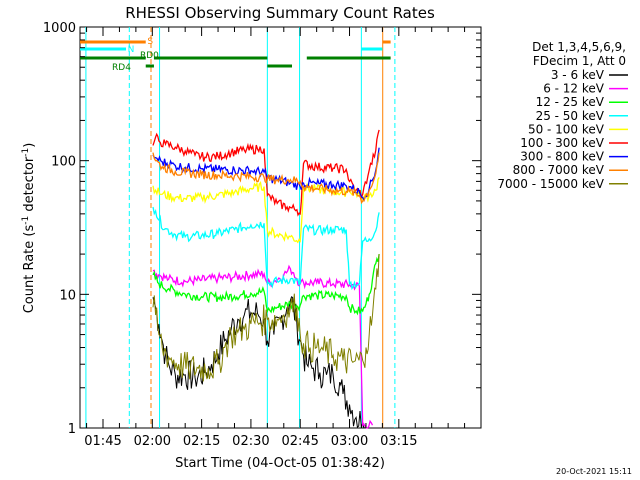 This screenshot has width=640, height=480. What do you see at coordinates (266, 285) in the screenshot?
I see `series-line-12-25-kev` at bounding box center [266, 285].